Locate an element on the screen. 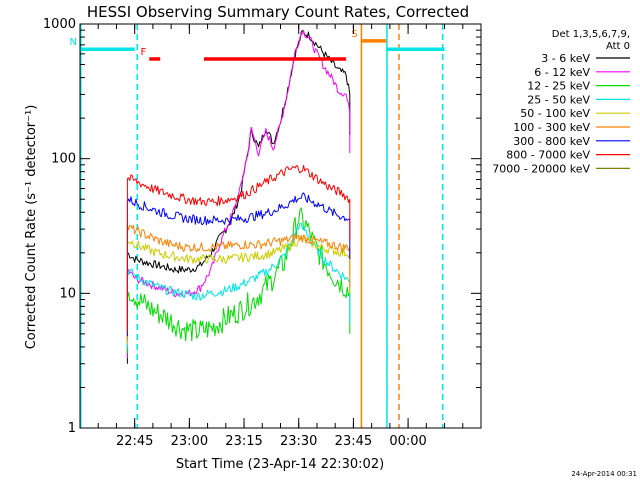  y-tick-label: 10 is located at coordinates (67, 293).